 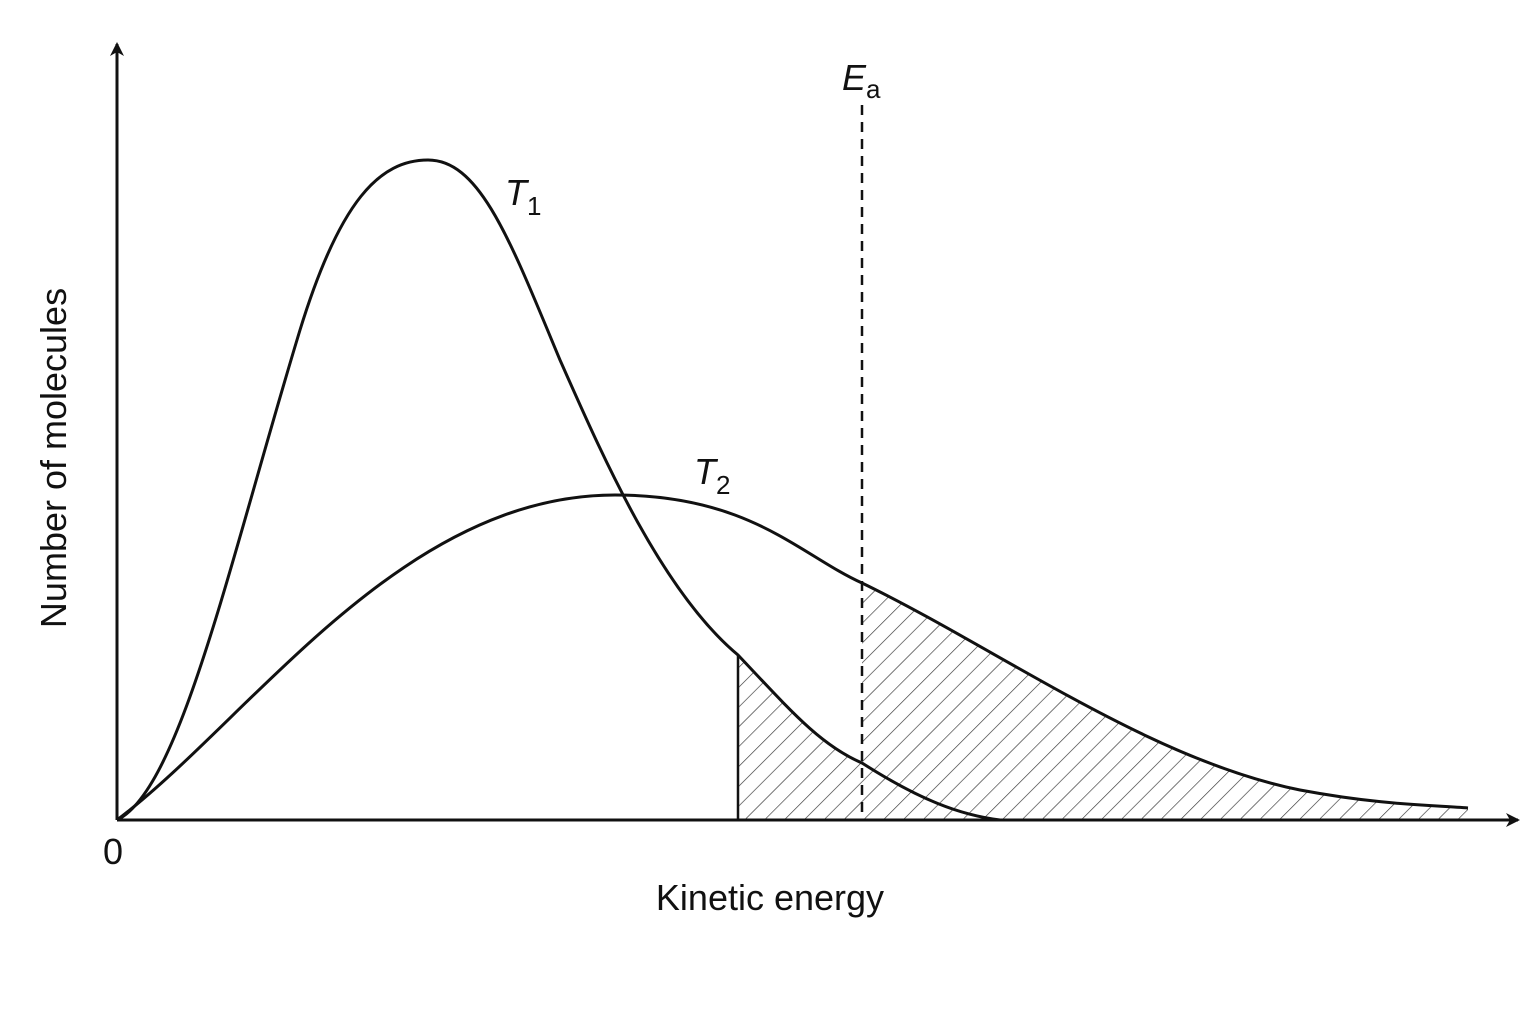 What do you see at coordinates (770, 897) in the screenshot?
I see `x-axis-label: Kinetic energy` at bounding box center [770, 897].